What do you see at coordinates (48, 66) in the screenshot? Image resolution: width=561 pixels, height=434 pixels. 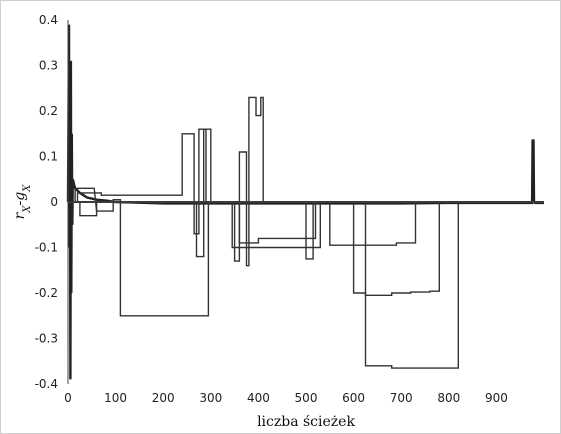 I see `y-tick-label: 0.3` at bounding box center [48, 66].